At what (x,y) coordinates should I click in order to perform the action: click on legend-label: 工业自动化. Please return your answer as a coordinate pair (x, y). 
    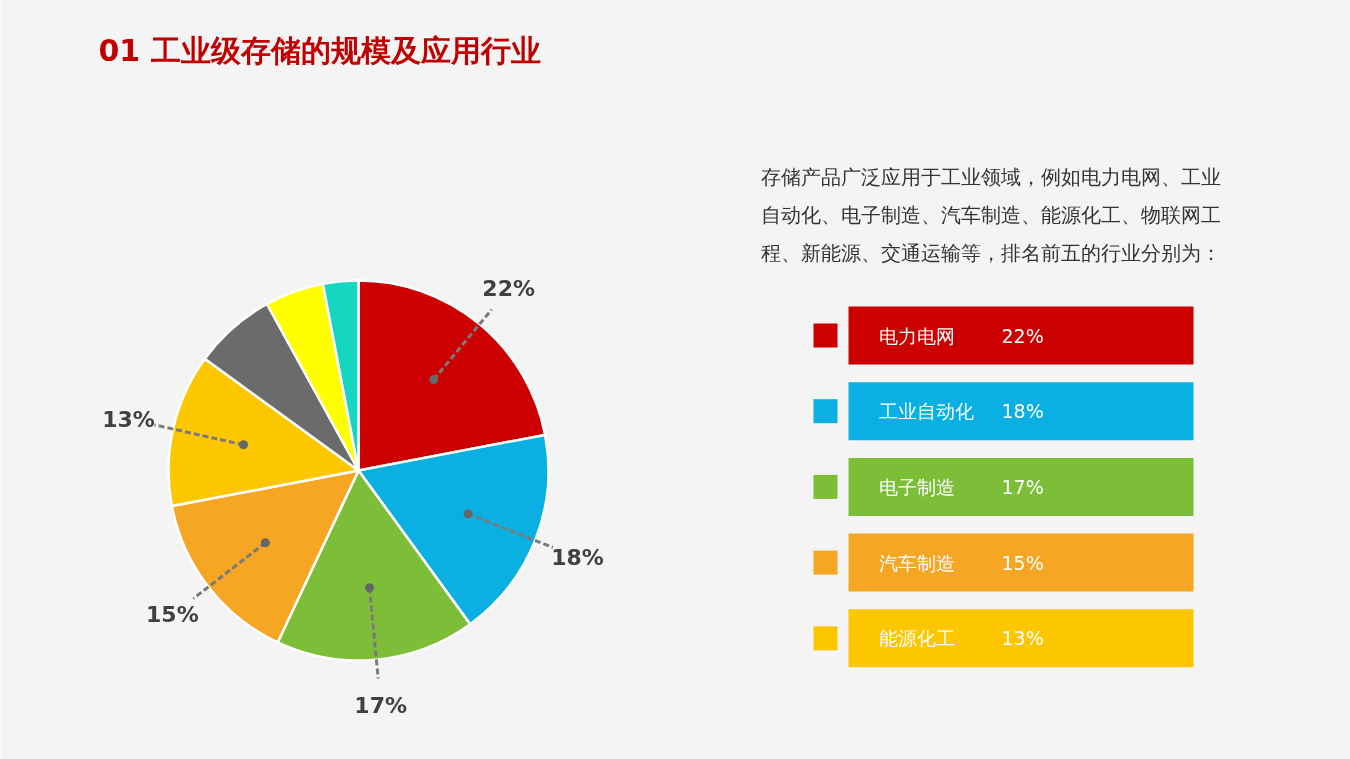
    Looking at the image, I should click on (926, 411).